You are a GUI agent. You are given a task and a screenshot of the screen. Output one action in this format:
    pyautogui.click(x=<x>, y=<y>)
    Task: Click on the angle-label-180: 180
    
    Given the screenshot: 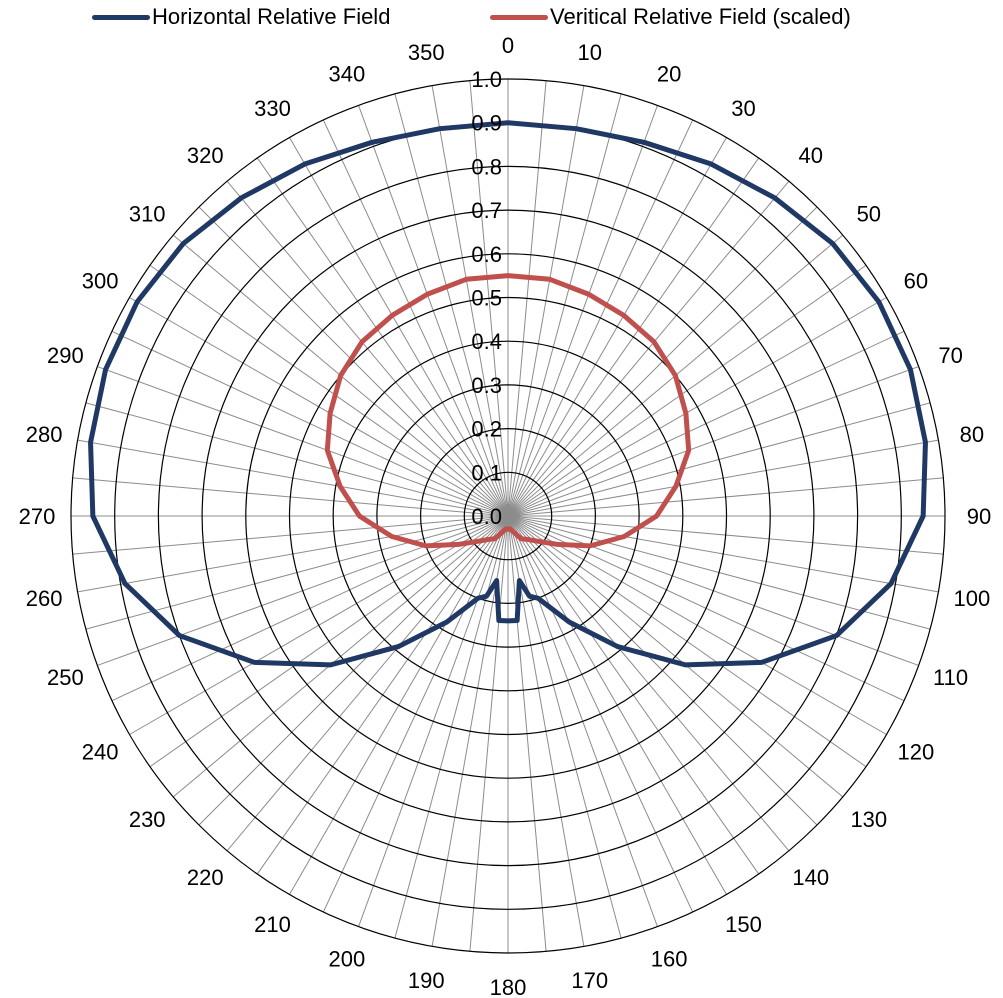 What is the action you would take?
    pyautogui.click(x=508, y=986)
    